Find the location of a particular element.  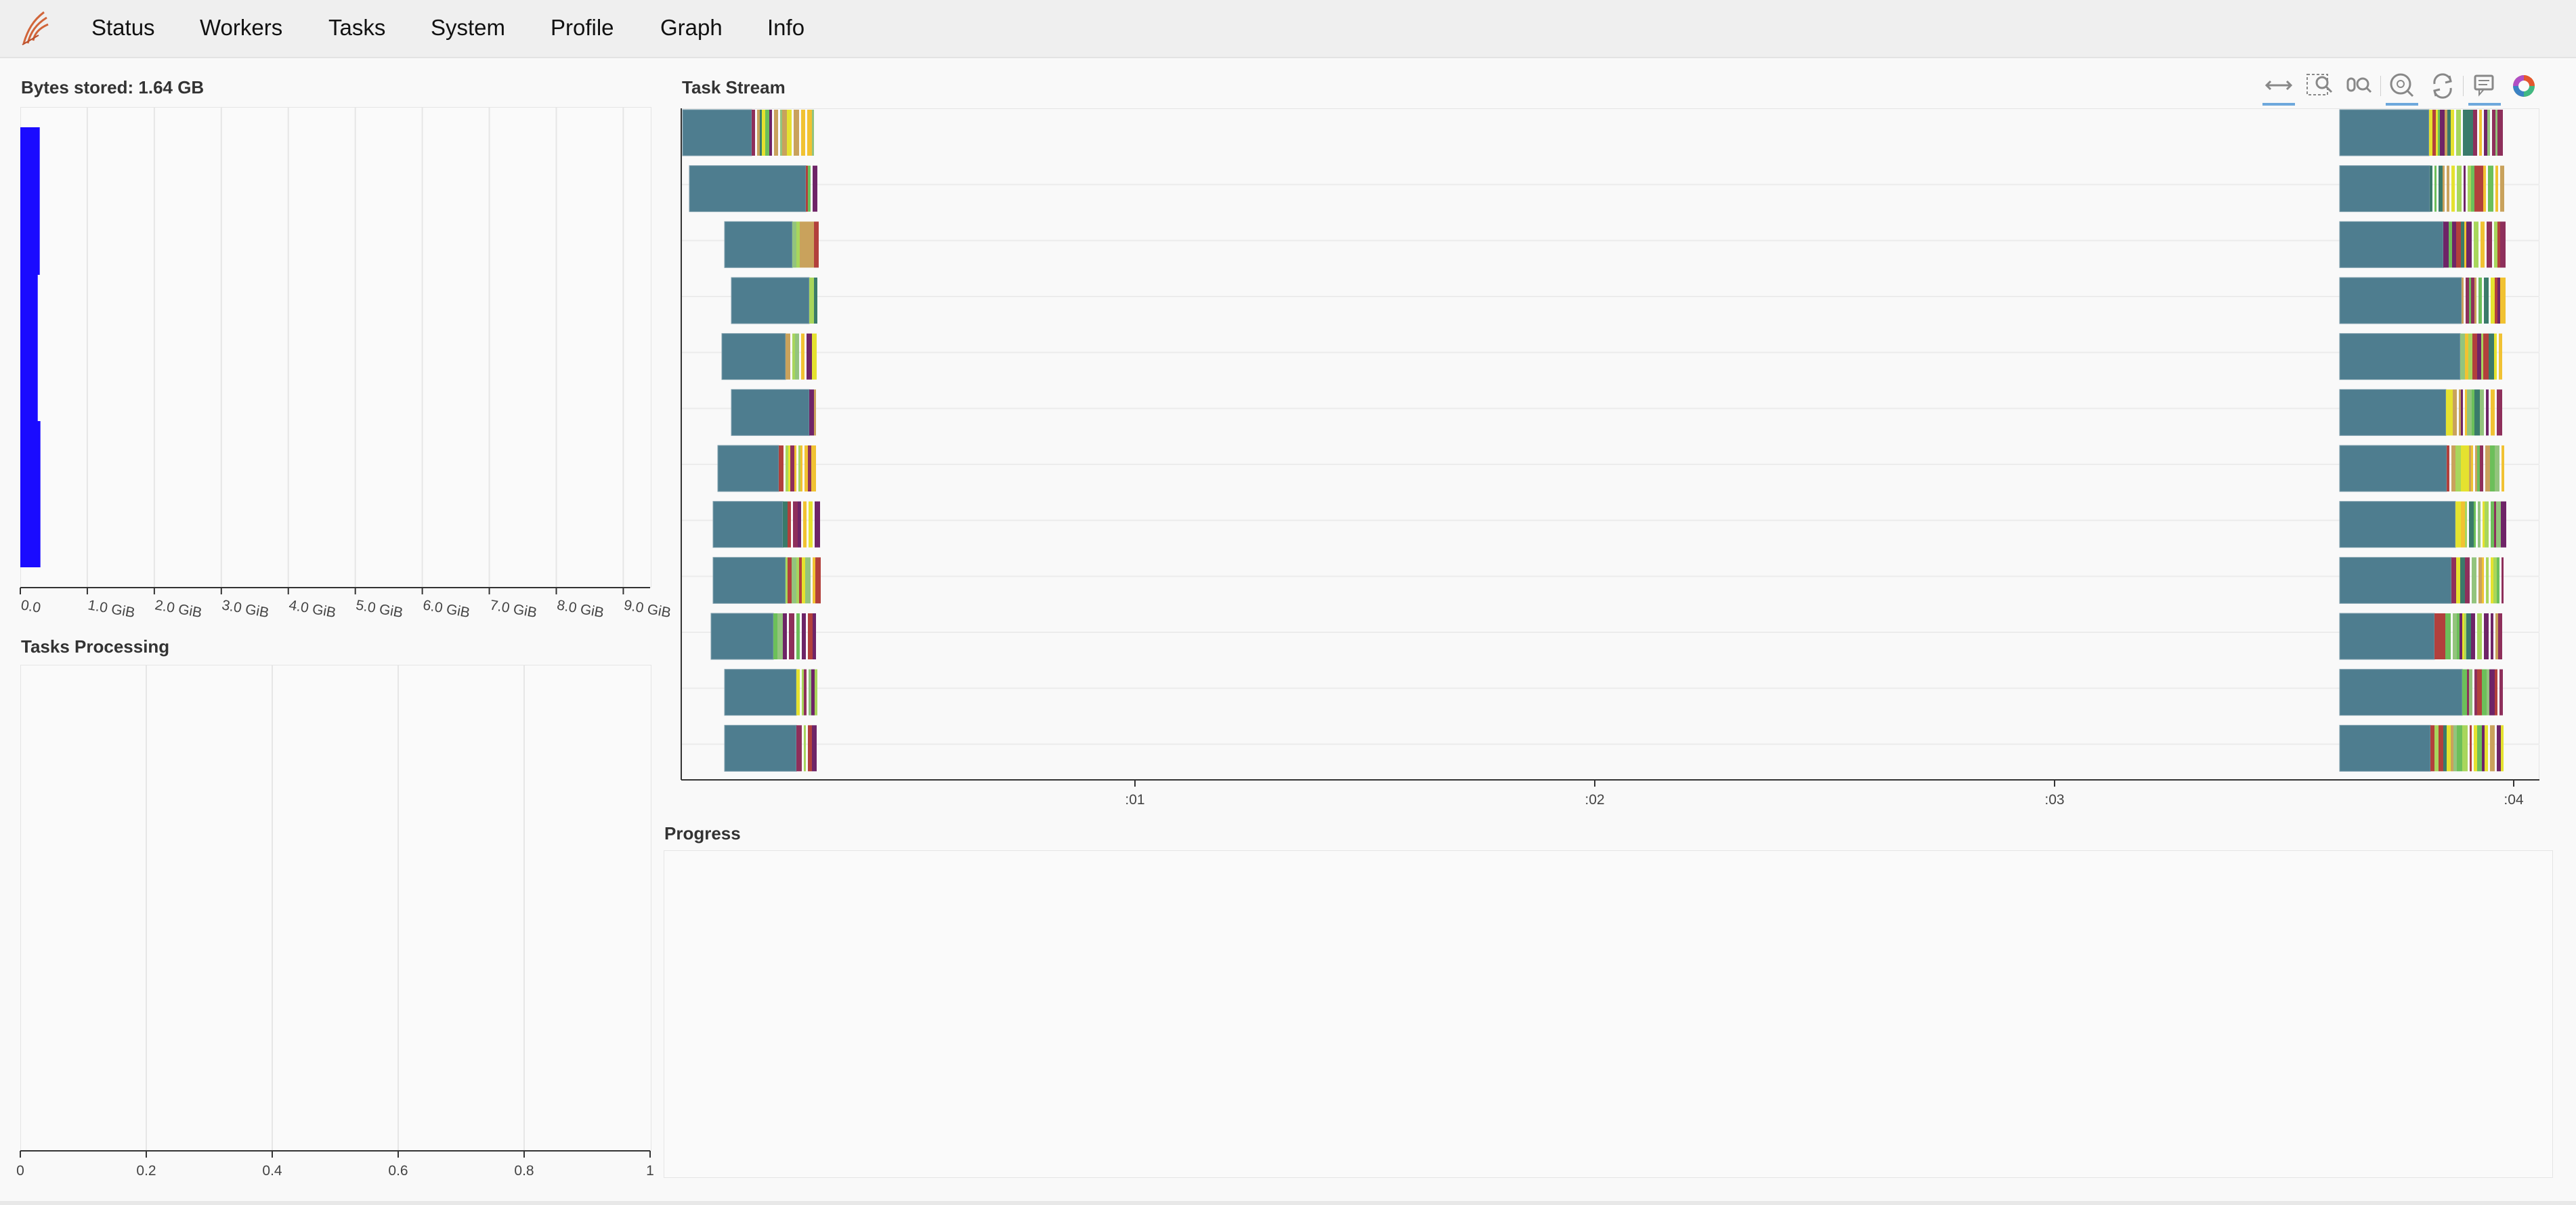

nav-profile: Profile is located at coordinates (582, 28).